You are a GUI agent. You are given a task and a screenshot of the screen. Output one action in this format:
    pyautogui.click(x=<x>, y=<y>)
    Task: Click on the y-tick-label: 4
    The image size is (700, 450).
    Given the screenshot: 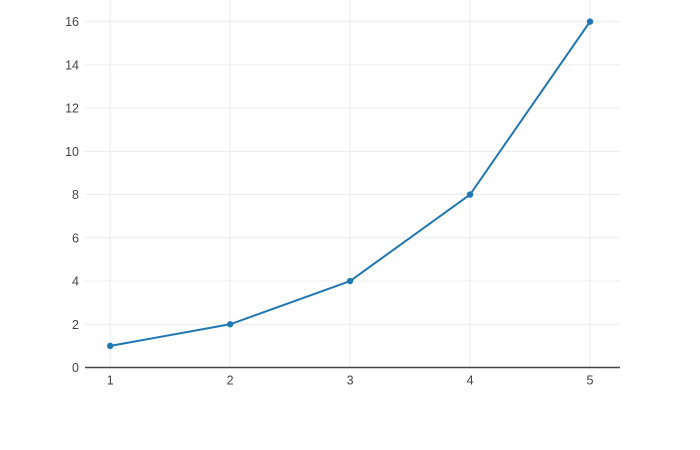 What is the action you would take?
    pyautogui.click(x=75, y=282)
    